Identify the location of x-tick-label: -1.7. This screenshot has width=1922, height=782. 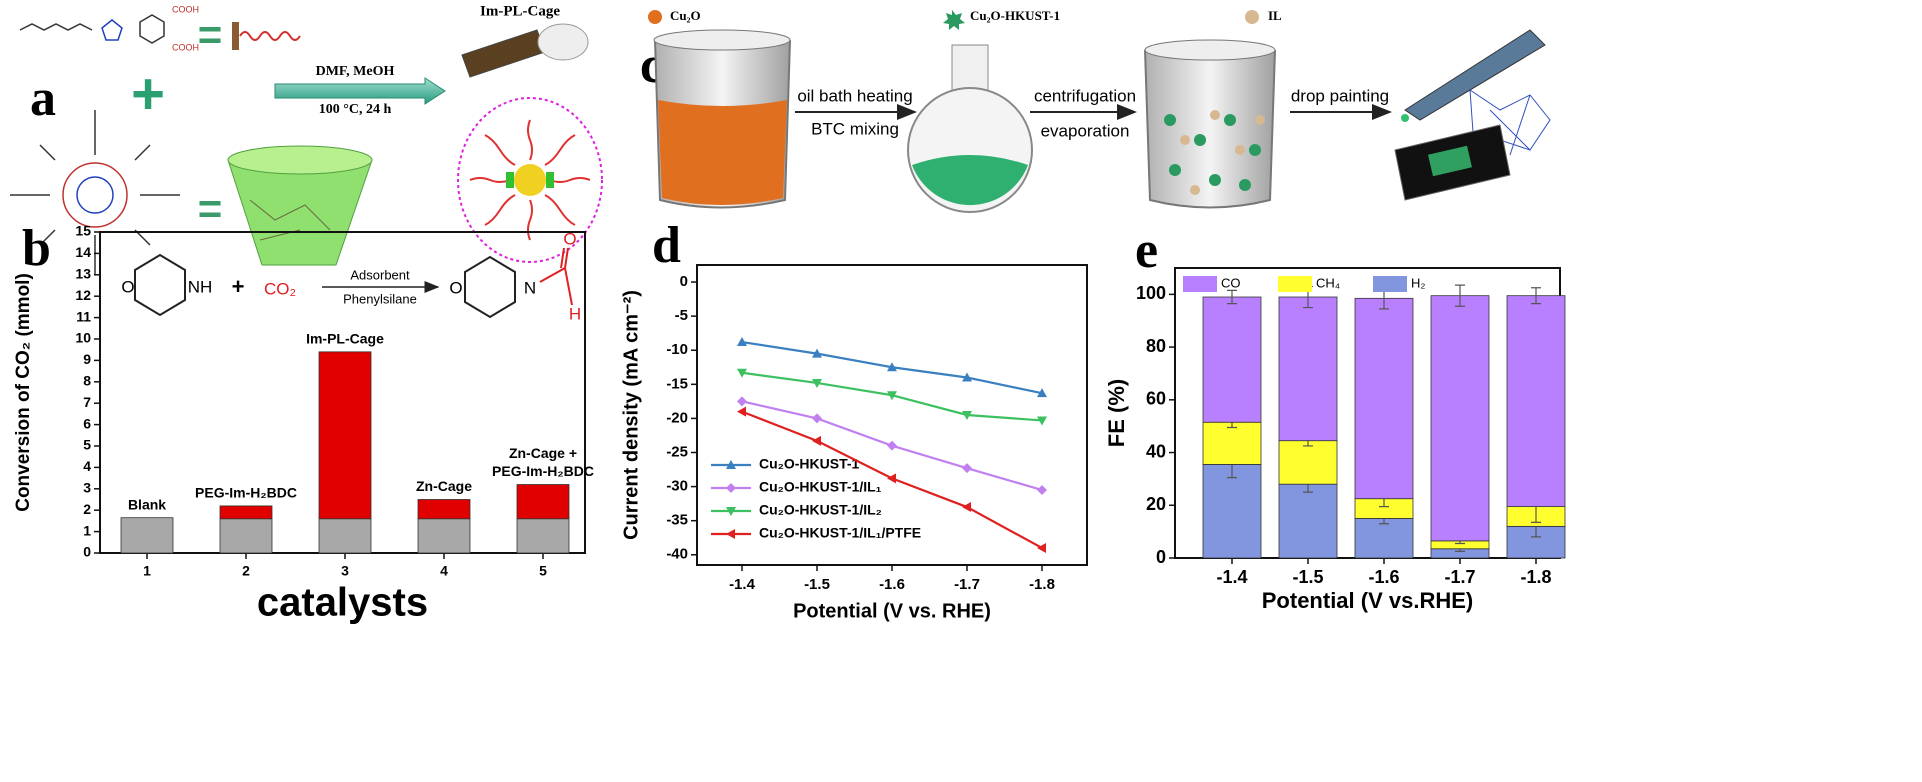
(967, 584).